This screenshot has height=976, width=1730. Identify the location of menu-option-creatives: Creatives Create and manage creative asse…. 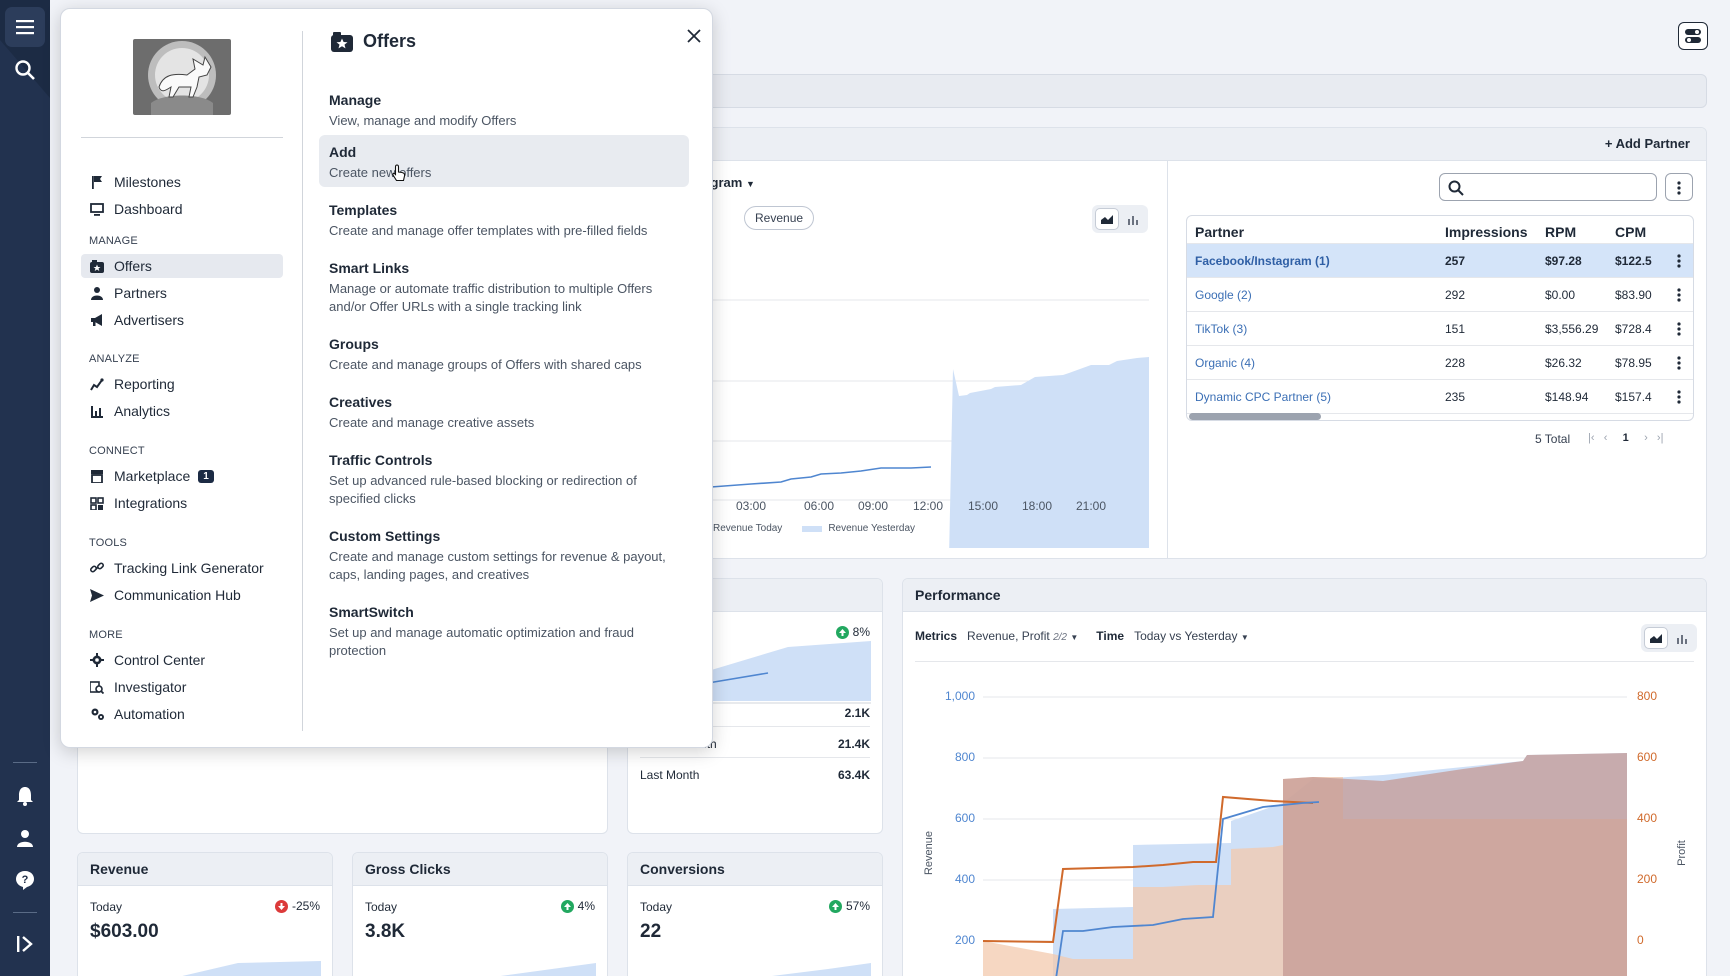
(504, 412).